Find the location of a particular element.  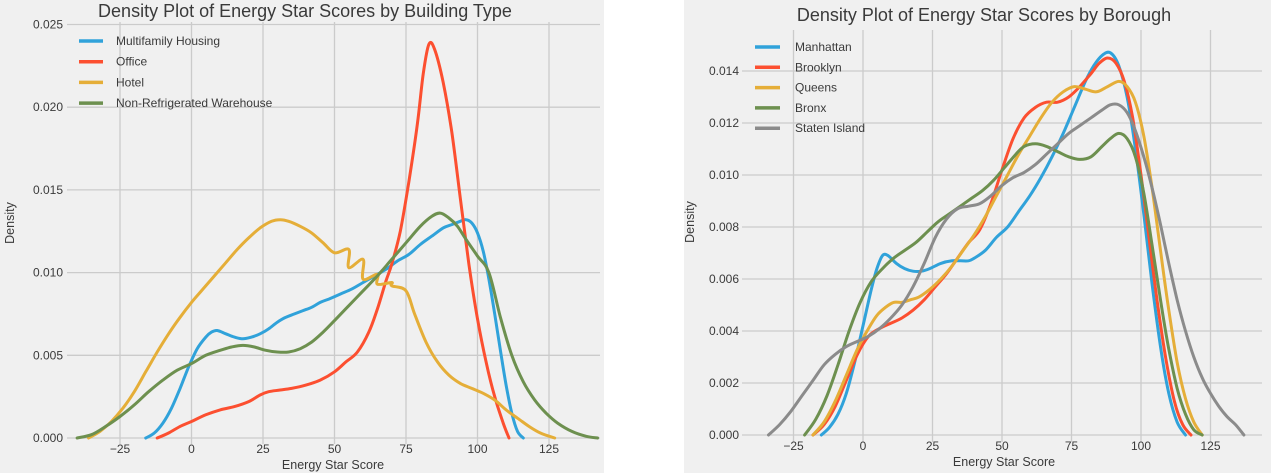

y-tick-label: 0.025 is located at coordinates (48, 25).